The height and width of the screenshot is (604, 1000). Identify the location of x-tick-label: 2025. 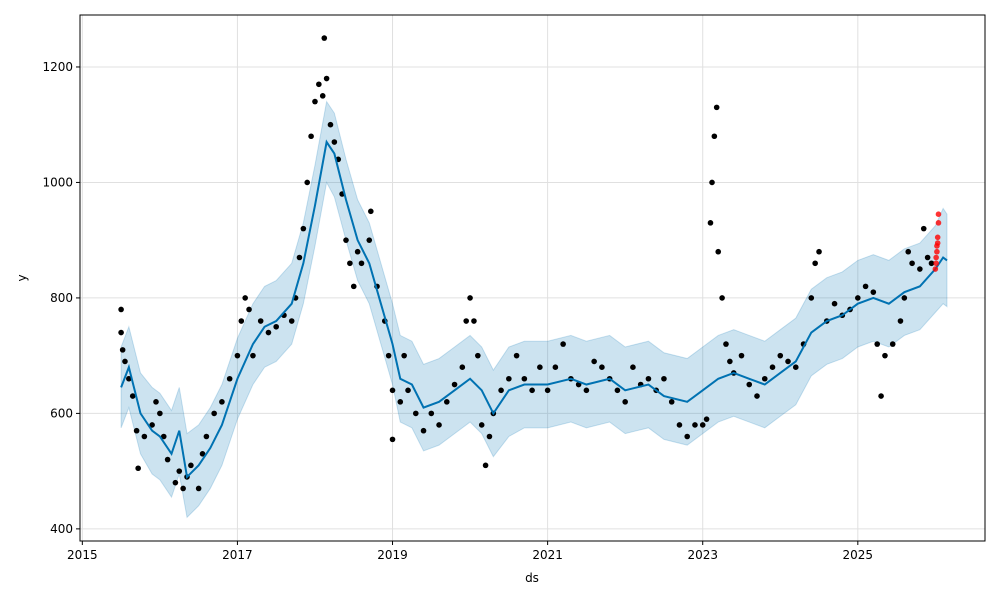
(858, 555).